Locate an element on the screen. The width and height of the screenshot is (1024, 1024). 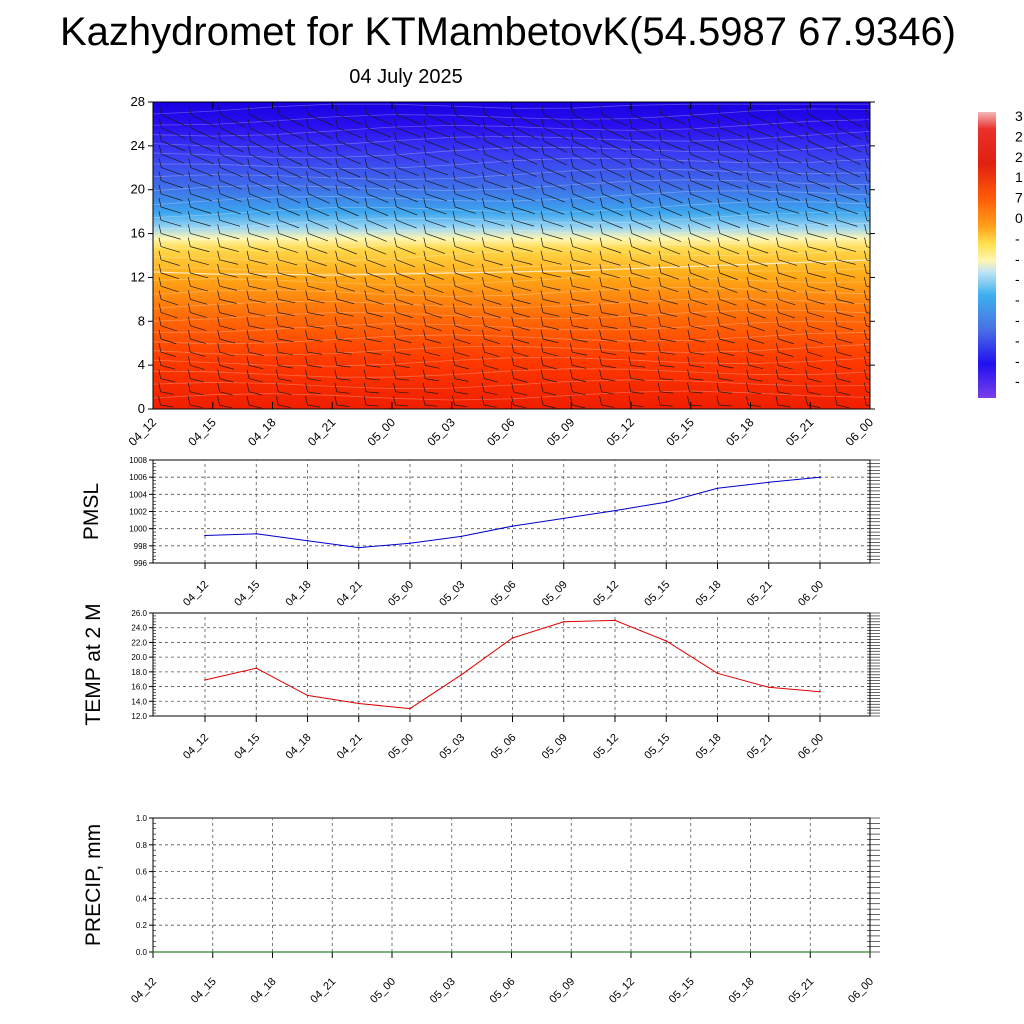
x-tick-label: 06_00 is located at coordinates (811, 747).